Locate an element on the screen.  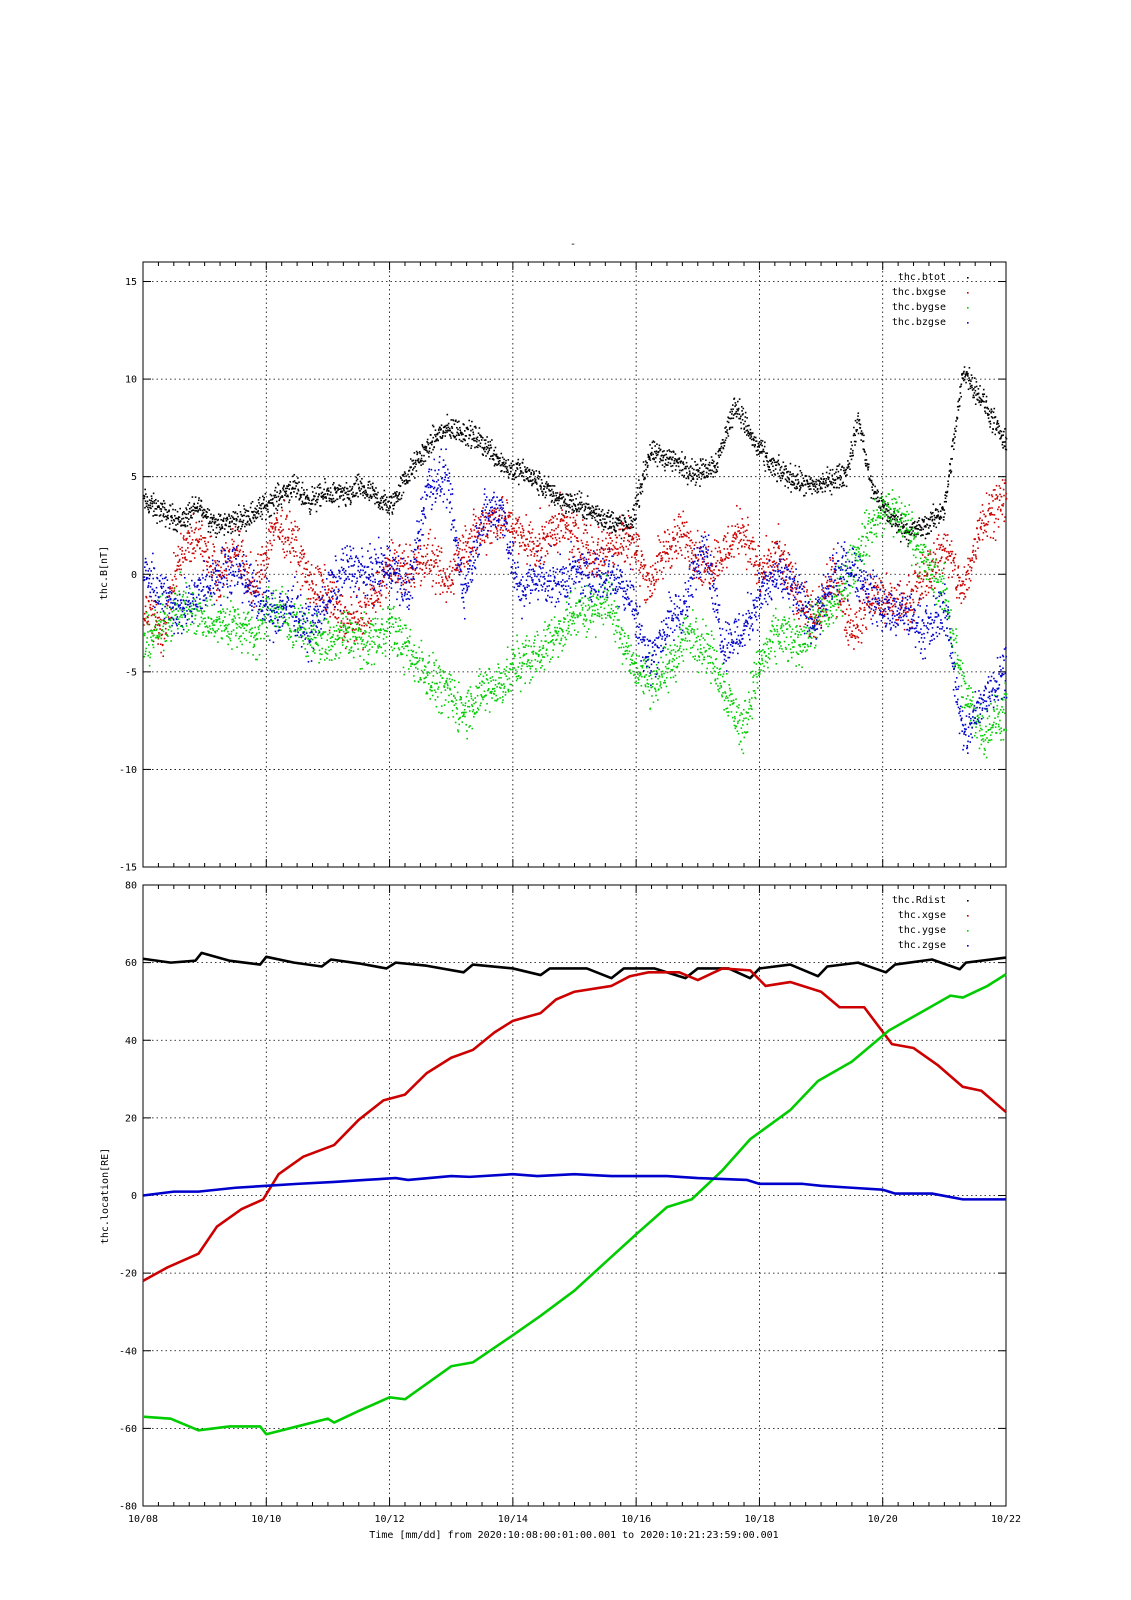
figure-title: - is located at coordinates (573, 244).